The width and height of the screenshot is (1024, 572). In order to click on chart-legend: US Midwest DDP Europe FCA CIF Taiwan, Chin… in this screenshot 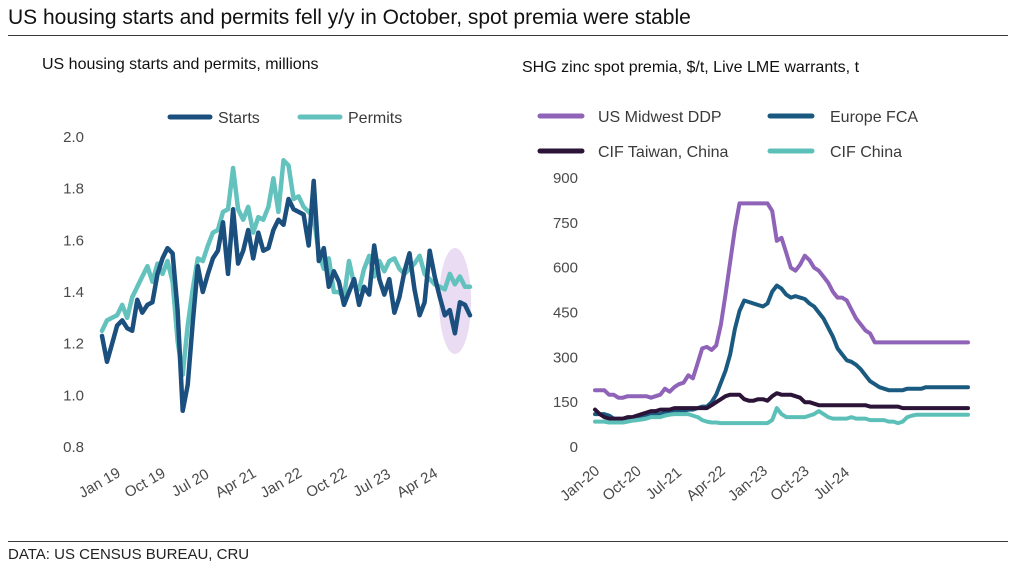, I will do `click(727, 135)`.